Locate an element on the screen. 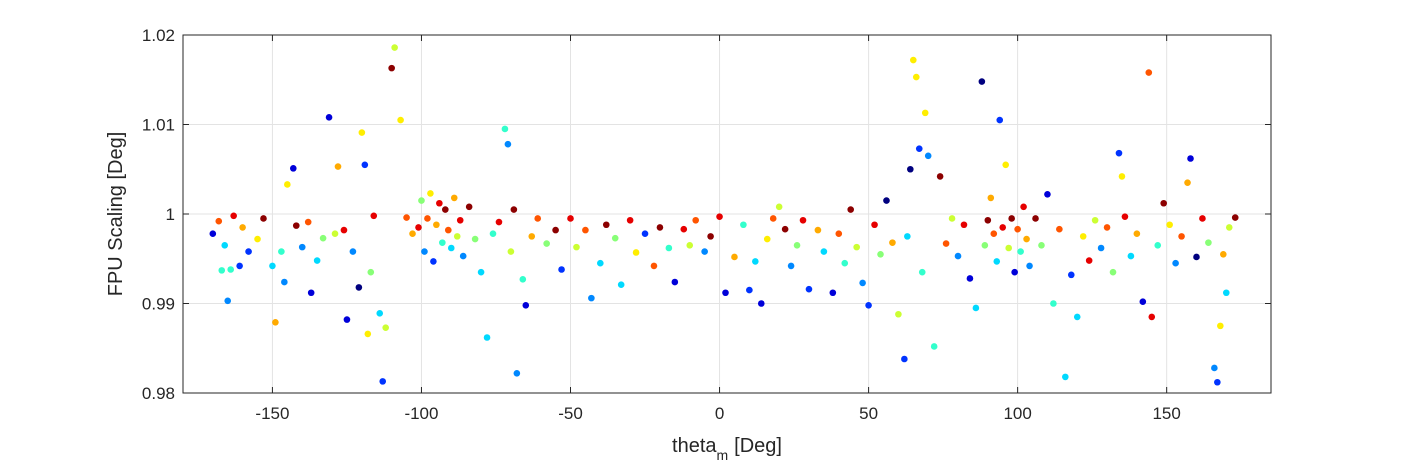  y-axis-label: FPU Scaling [Deg] is located at coordinates (116, 214).